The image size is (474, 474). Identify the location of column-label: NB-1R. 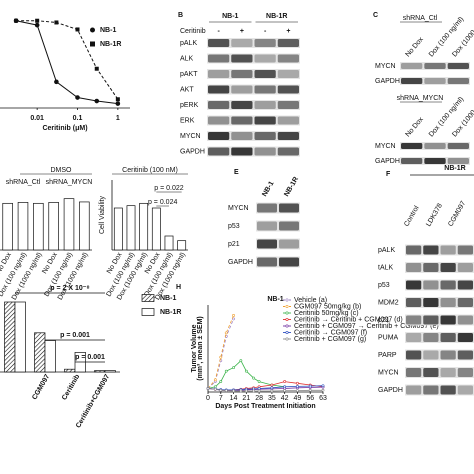
(276, 16).